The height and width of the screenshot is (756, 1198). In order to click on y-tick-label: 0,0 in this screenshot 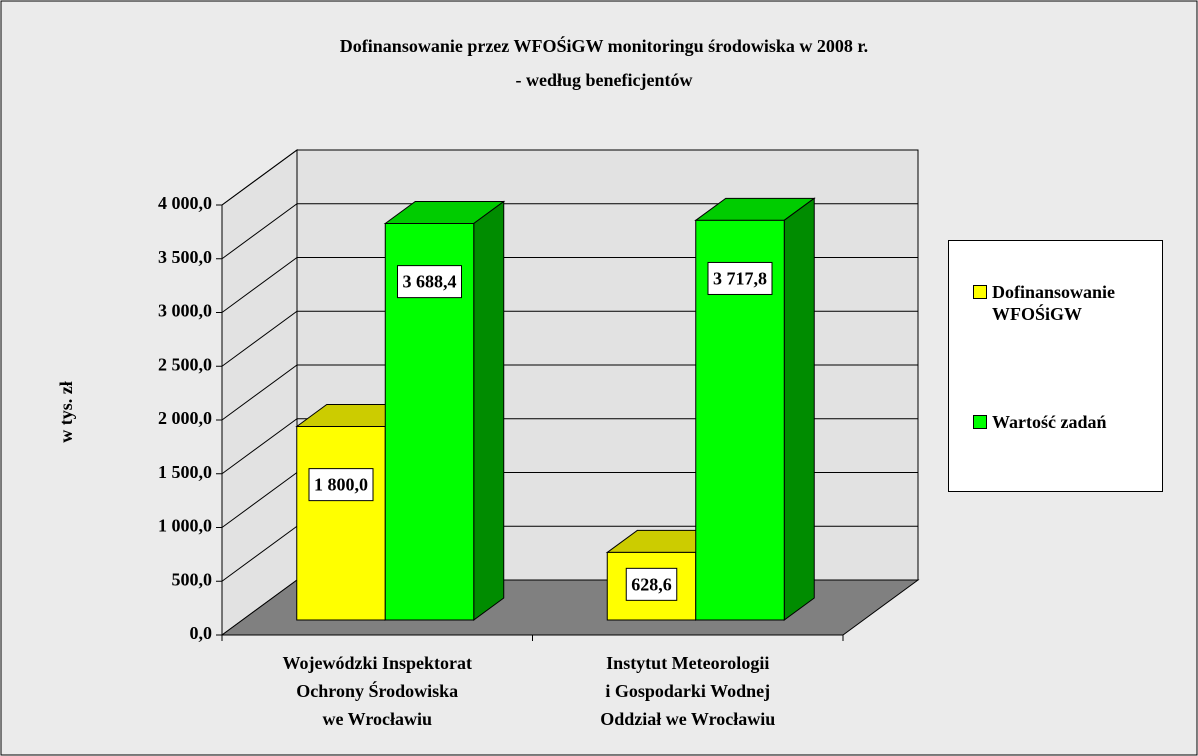, I will do `click(201, 633)`.